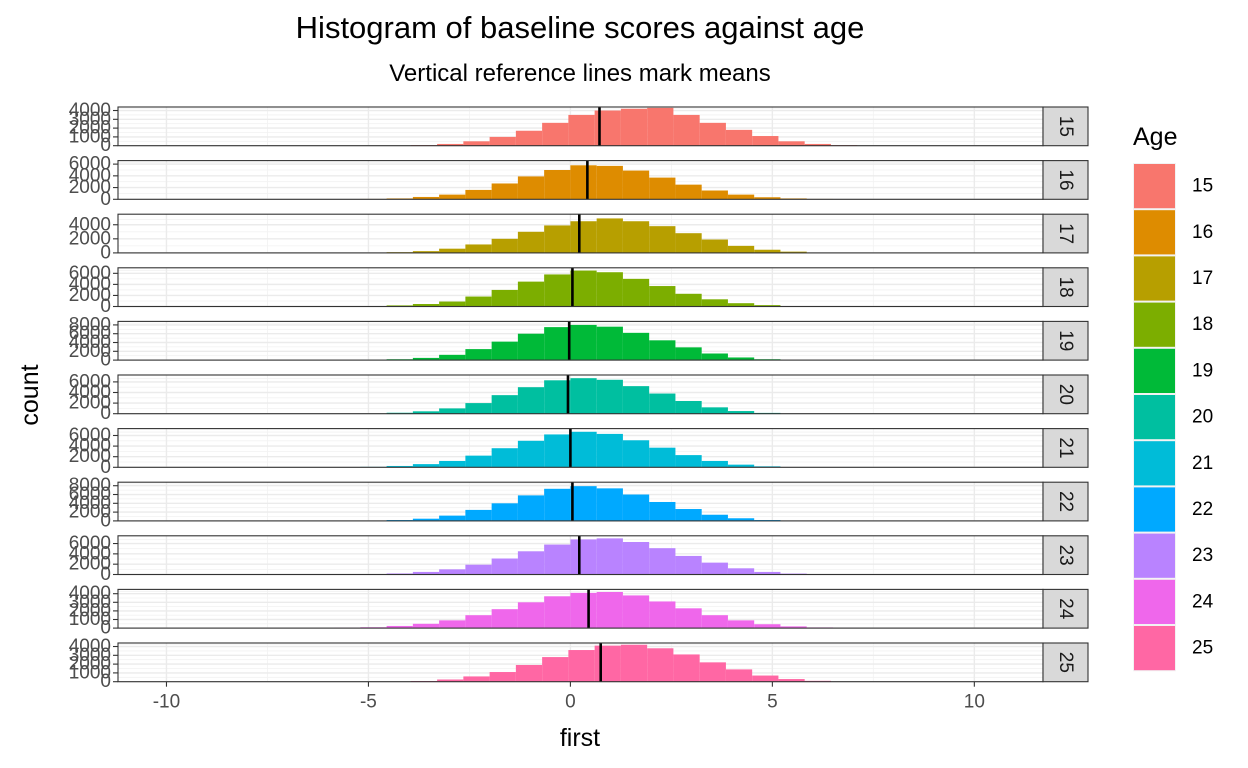  I want to click on legend-label: 21, so click(1202, 463).